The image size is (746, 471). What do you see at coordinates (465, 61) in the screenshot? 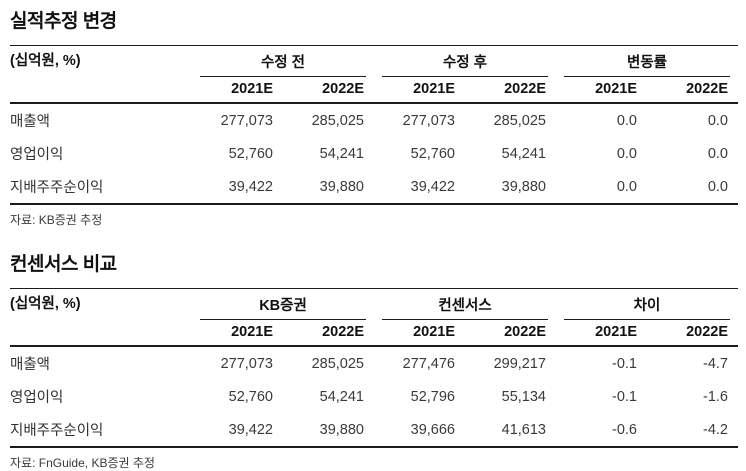
I see `group-header-after: 수정 후` at bounding box center [465, 61].